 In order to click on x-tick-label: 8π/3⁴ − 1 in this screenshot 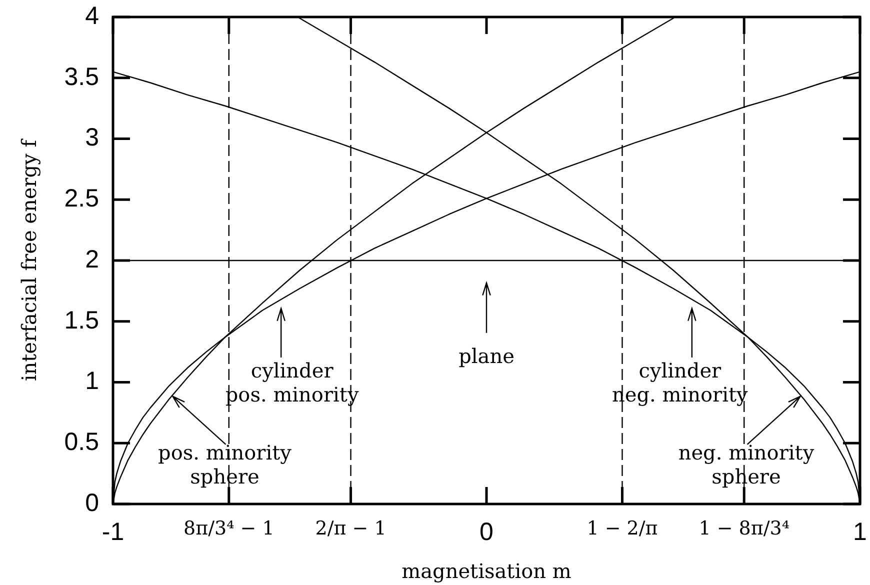, I will do `click(229, 528)`.